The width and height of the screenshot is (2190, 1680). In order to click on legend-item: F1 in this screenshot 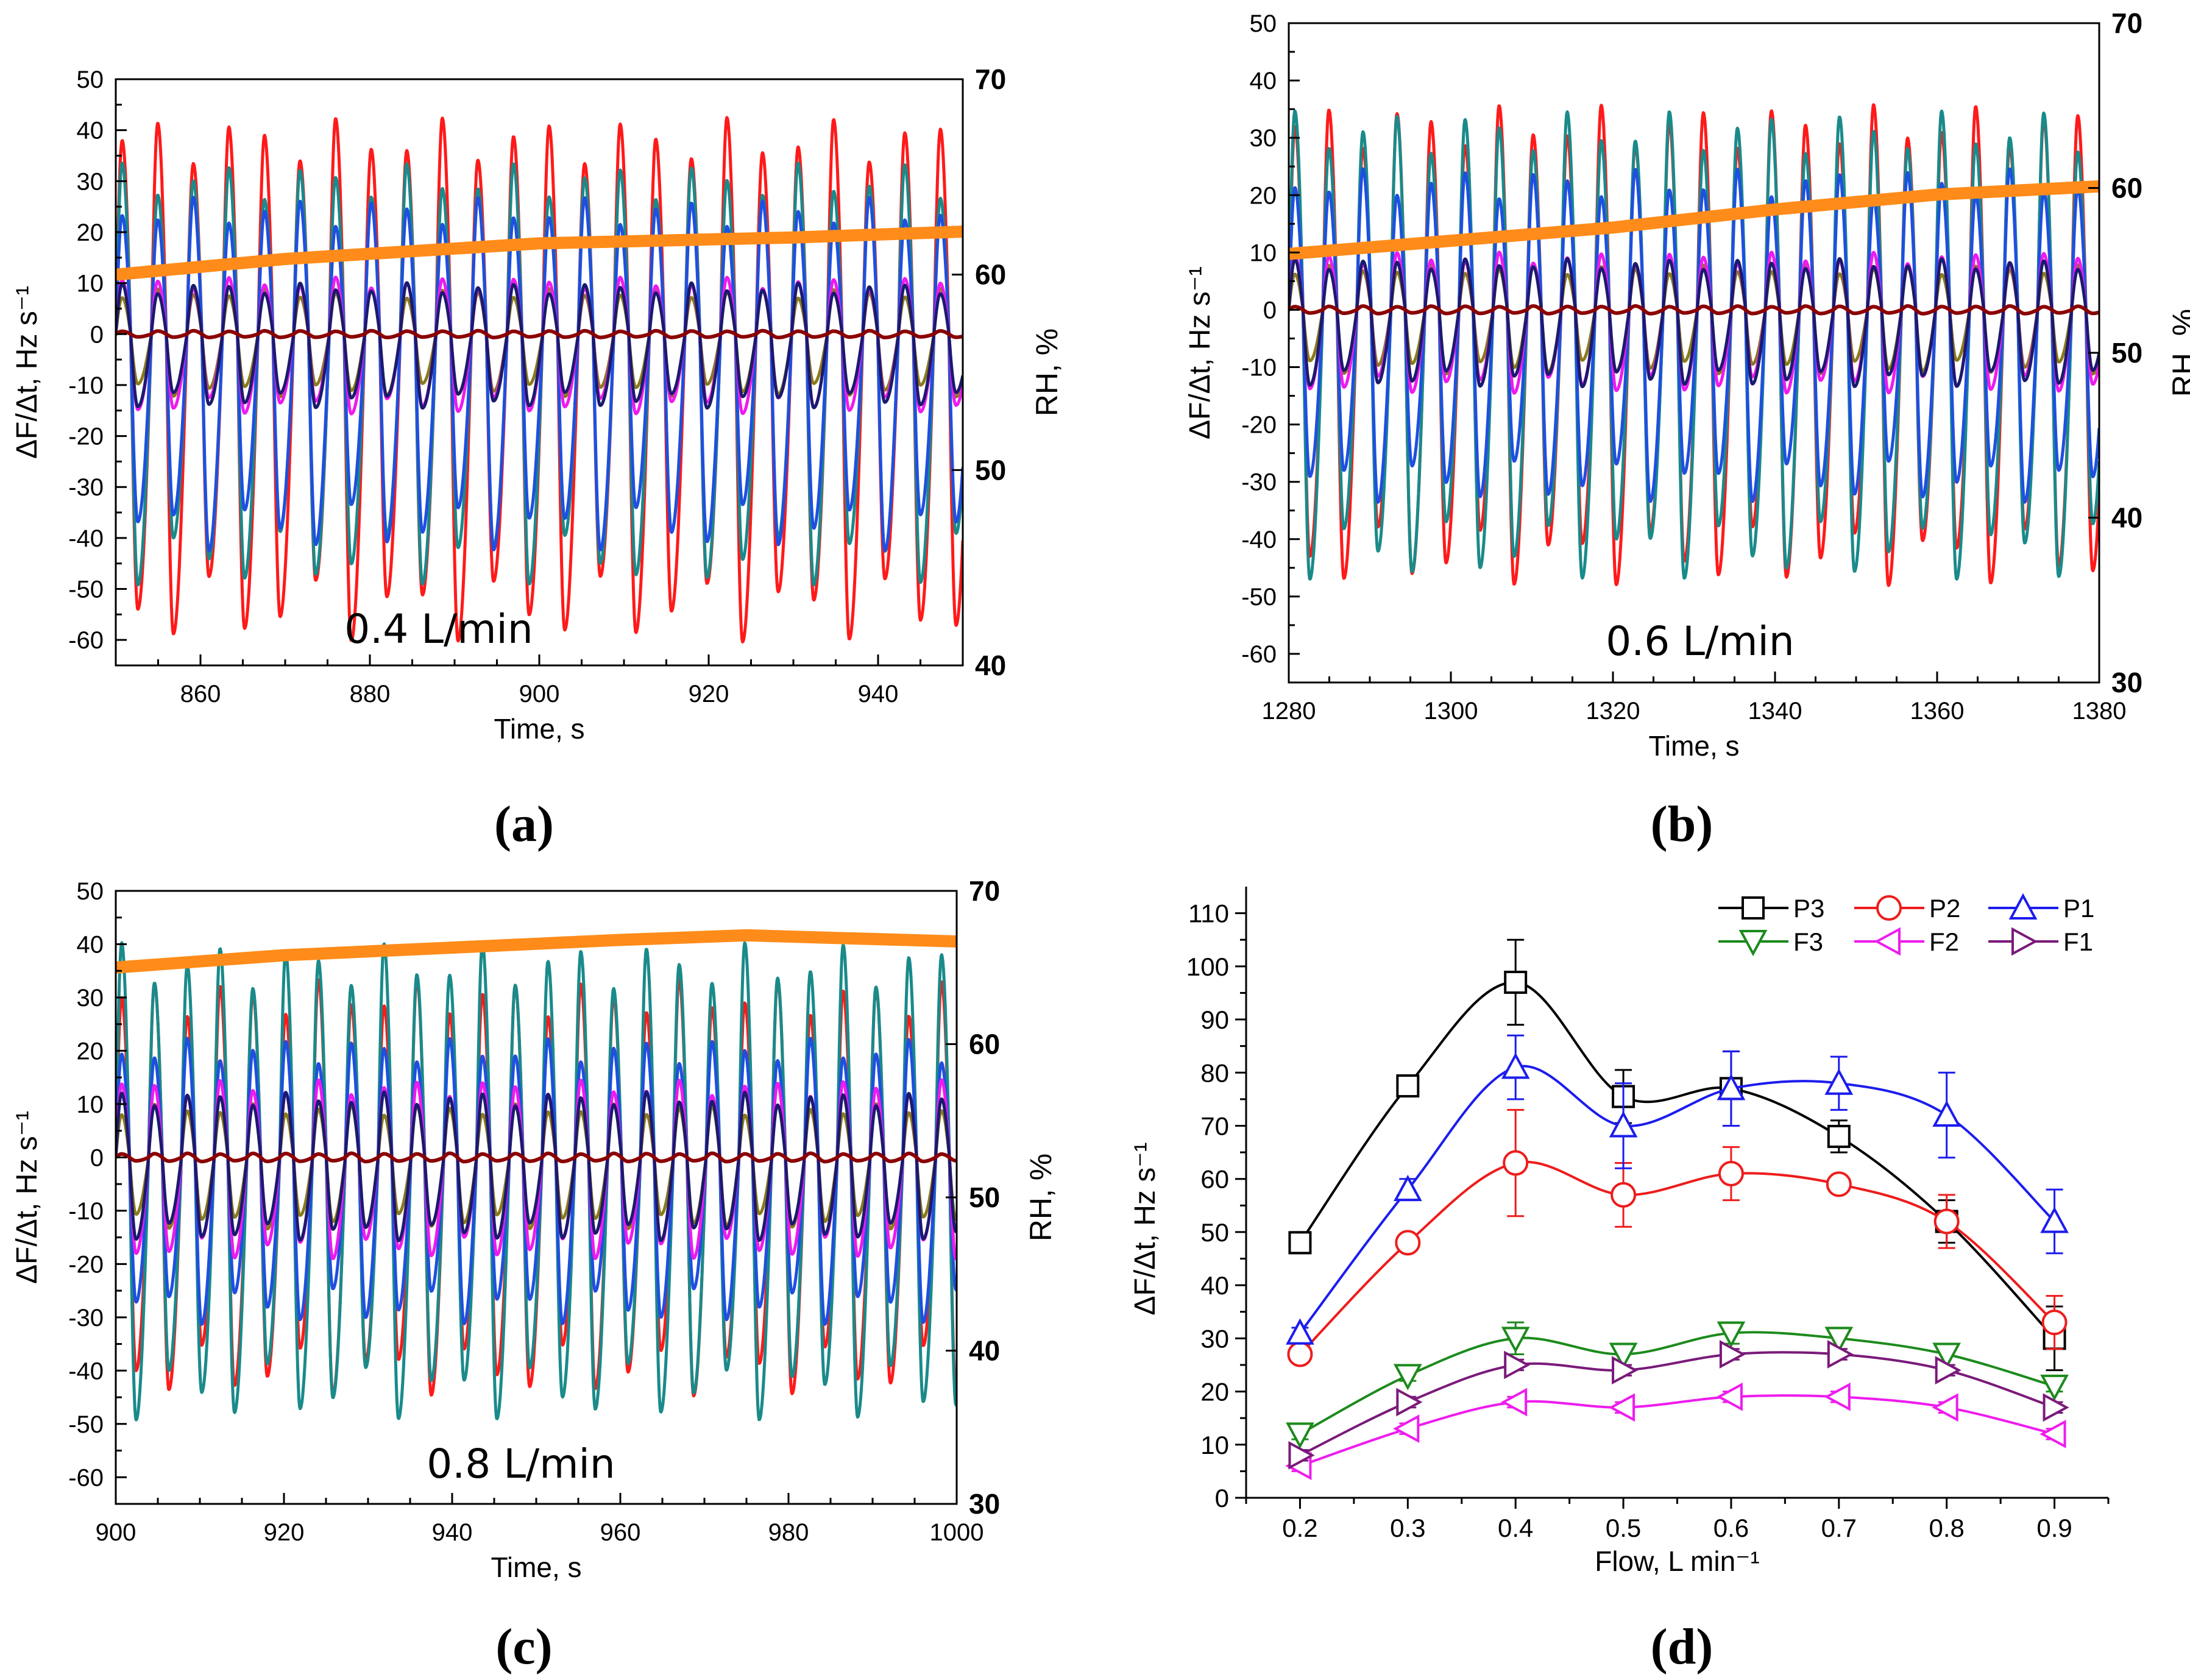, I will do `click(2040, 941)`.